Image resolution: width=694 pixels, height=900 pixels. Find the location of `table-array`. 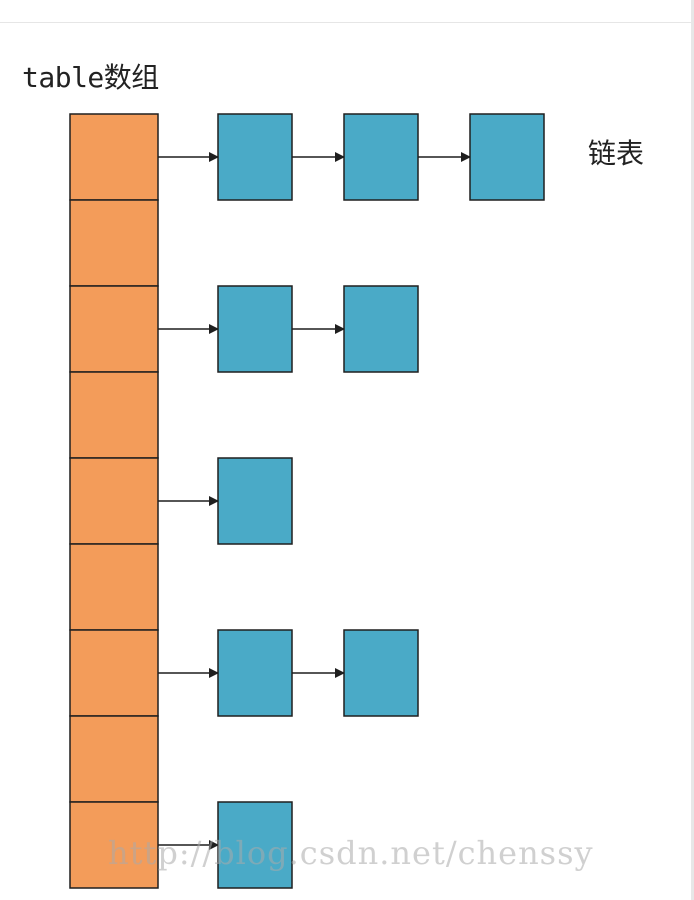

table-array is located at coordinates (114, 501).